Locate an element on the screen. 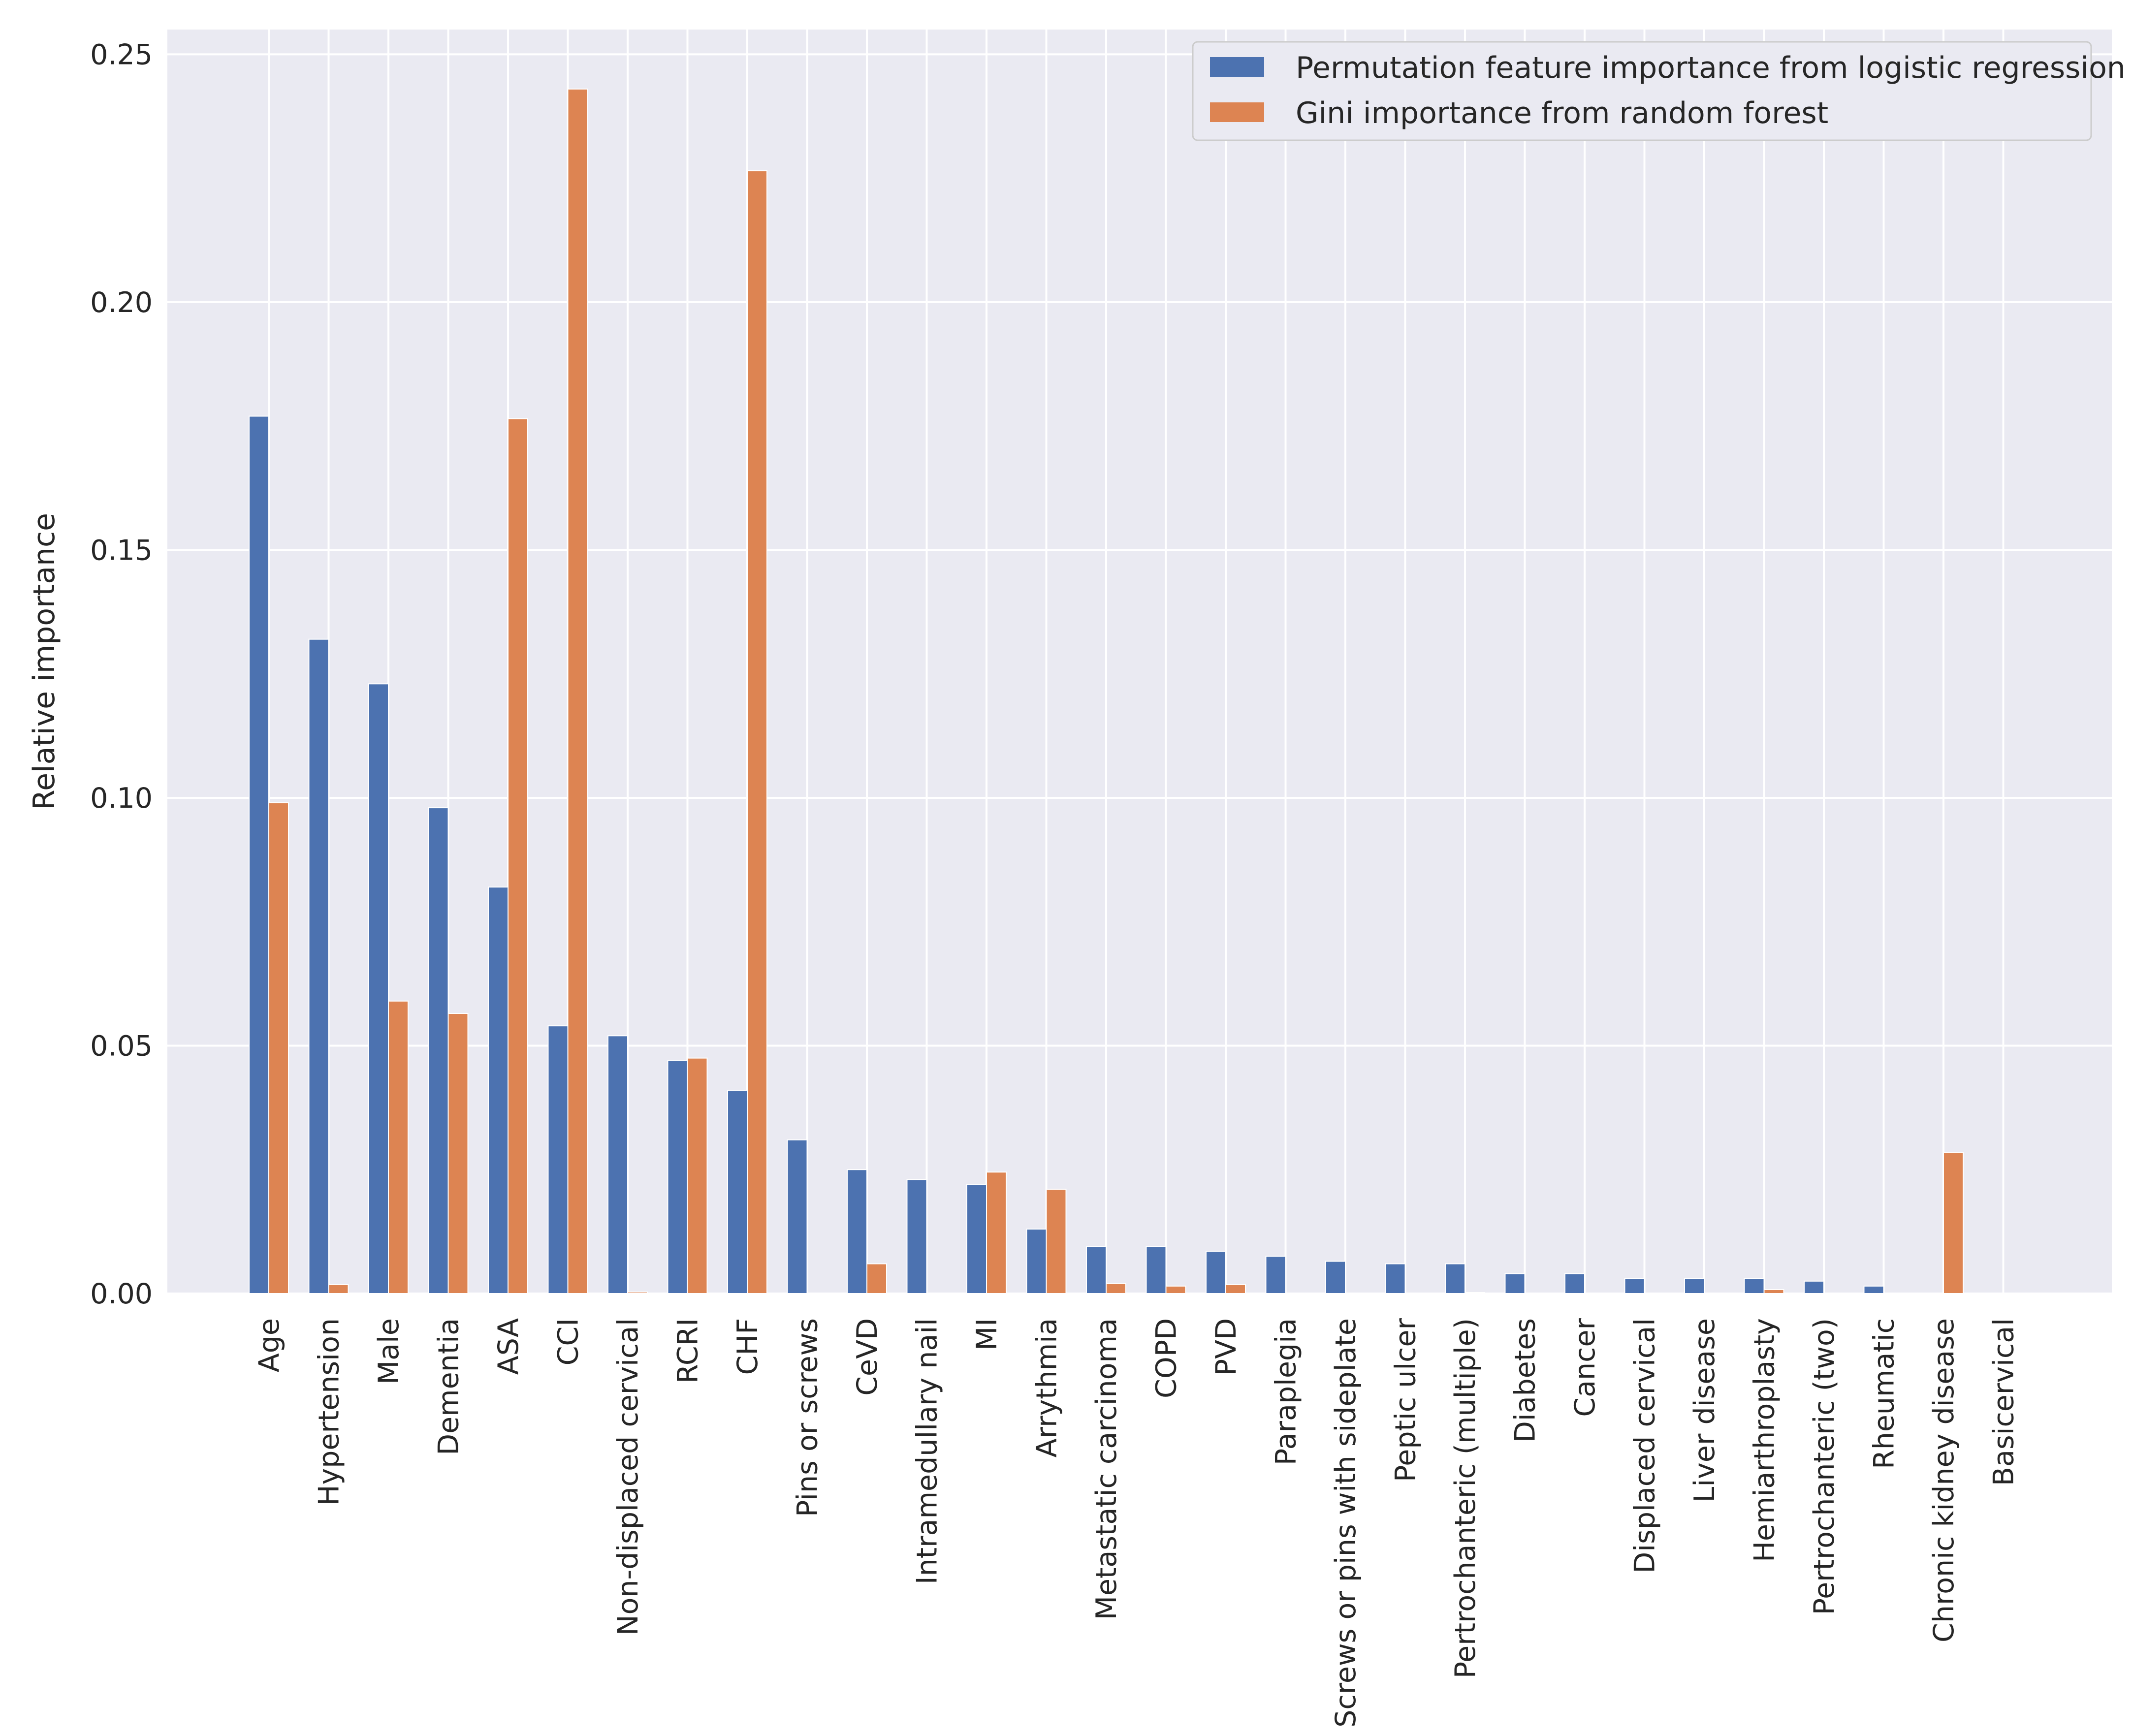 Image resolution: width=2133 pixels, height=1736 pixels. x-tick-label: Paraplegia is located at coordinates (1286, 1391).